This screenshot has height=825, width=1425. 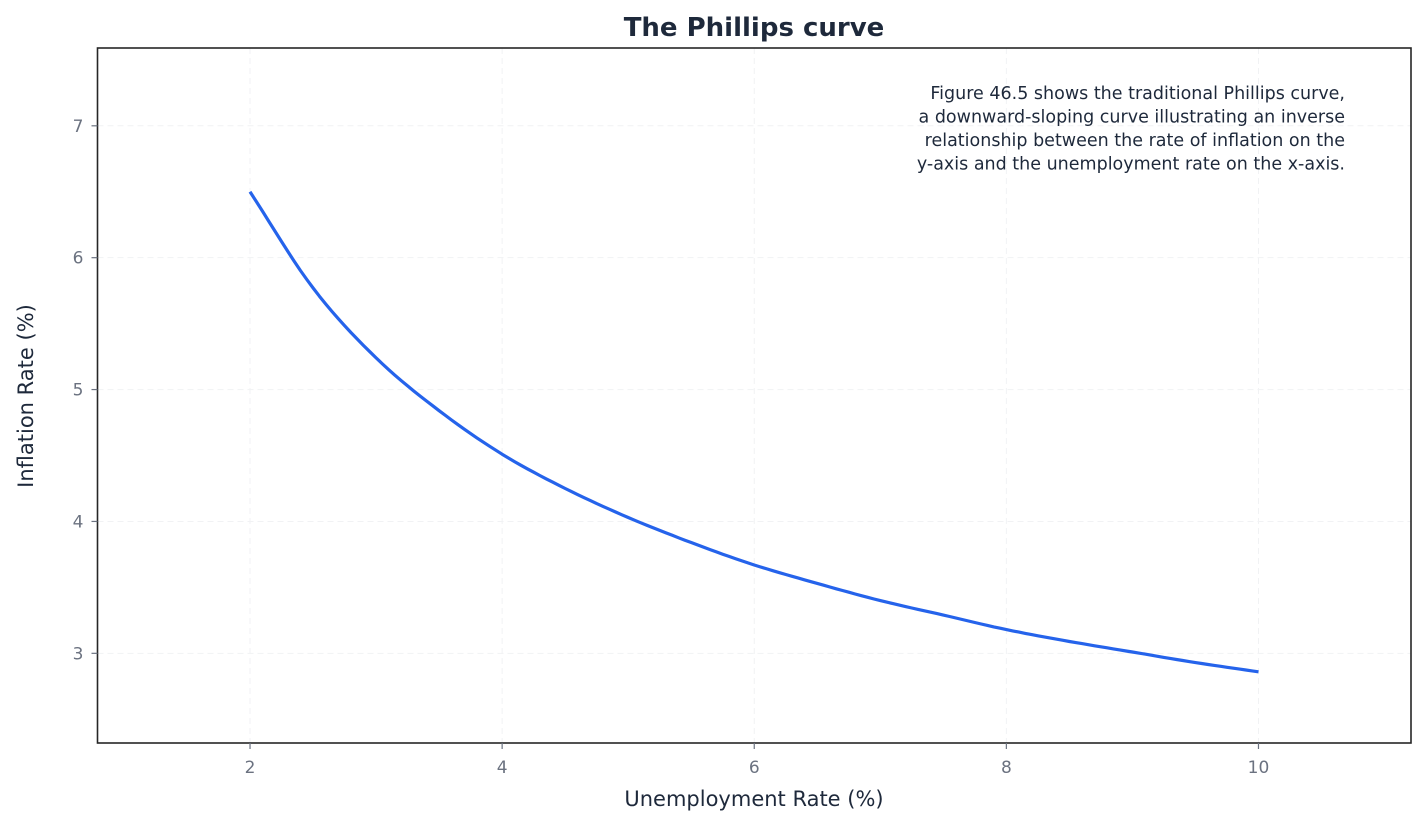 I want to click on x-axis-ticks: 2 4 6 8 10, so click(x=757, y=760).